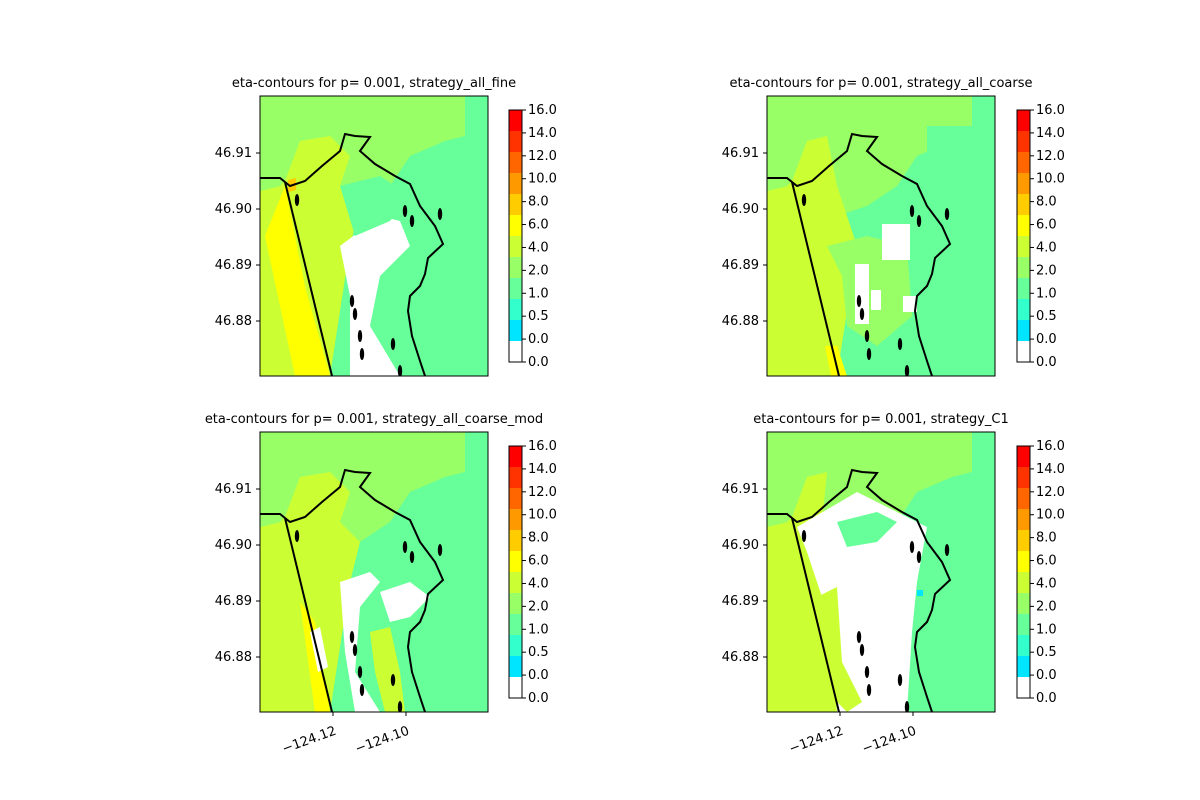 The image size is (1200, 800). Describe the element at coordinates (1040, 572) in the screenshot. I see `colorbar: 0.0 0.0 0.5 1.0 2.0 4.0 6.0 8.0 10.0 12.0 14.0 16.0` at that location.